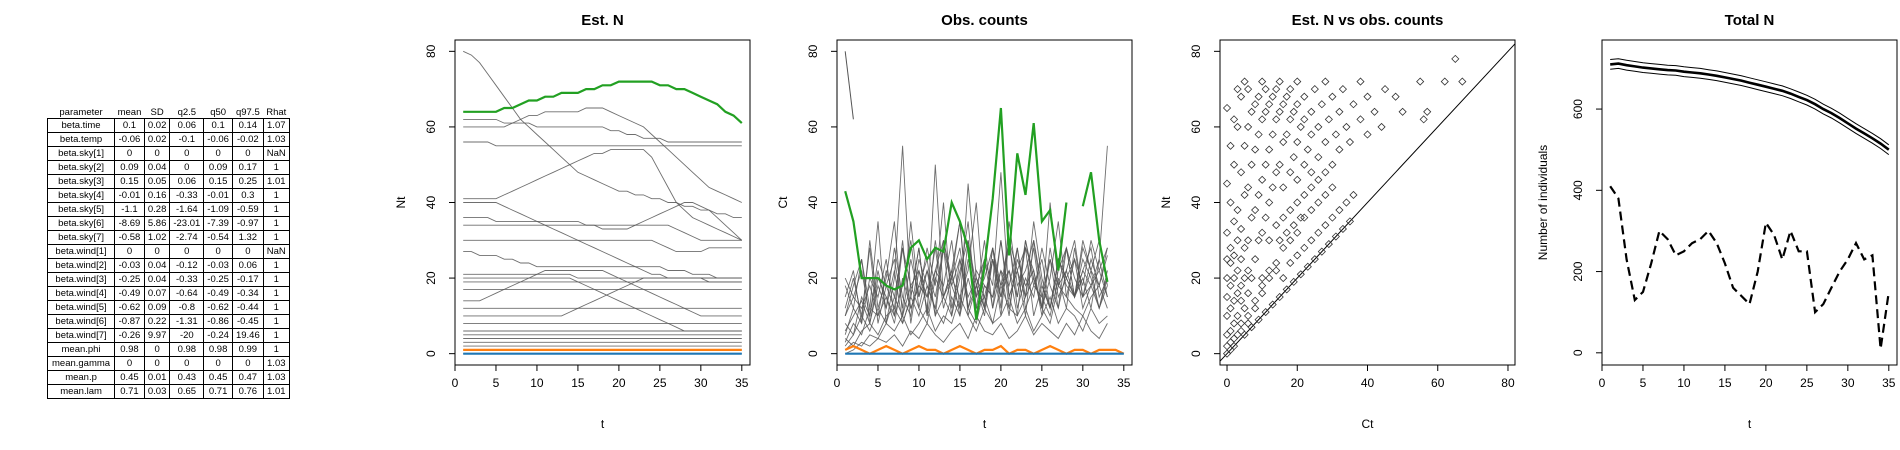 This screenshot has height=450, width=1900. I want to click on column-header: SD, so click(157, 112).